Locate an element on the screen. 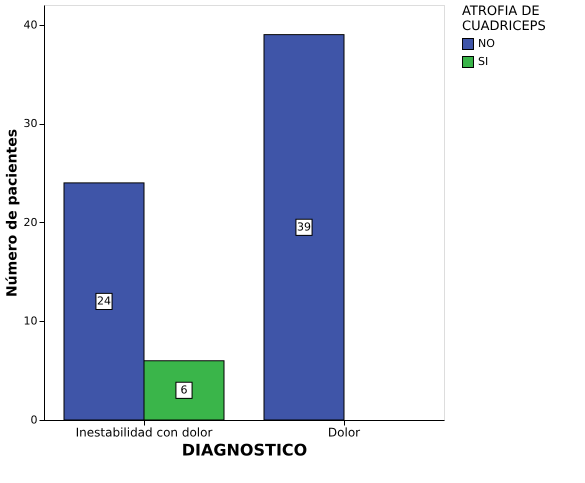 Image resolution: width=585 pixels, height=483 pixels. y-tick-label: 20 is located at coordinates (31, 222).